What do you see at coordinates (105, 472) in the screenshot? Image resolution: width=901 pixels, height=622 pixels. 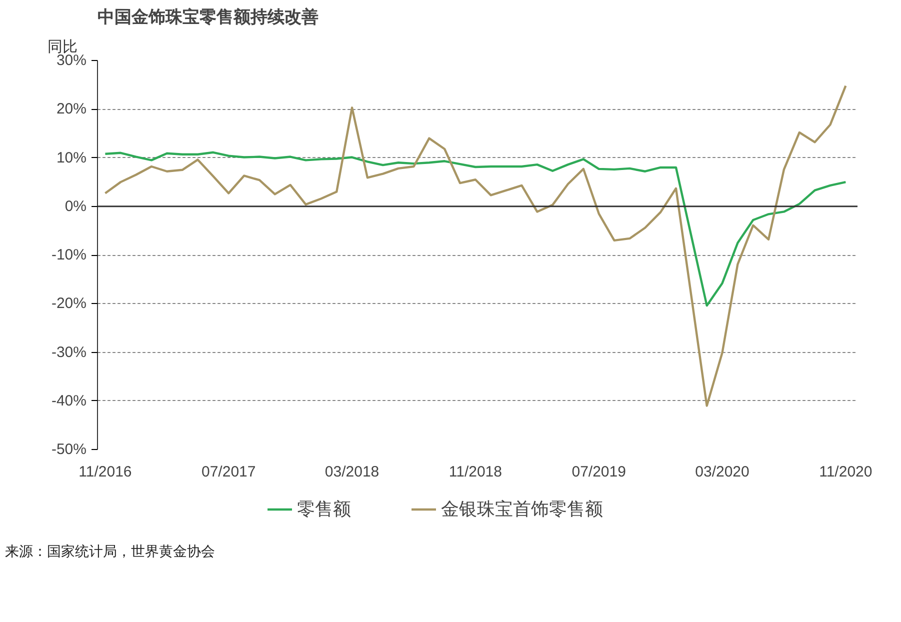 I see `x-tick-label: 11/2016` at bounding box center [105, 472].